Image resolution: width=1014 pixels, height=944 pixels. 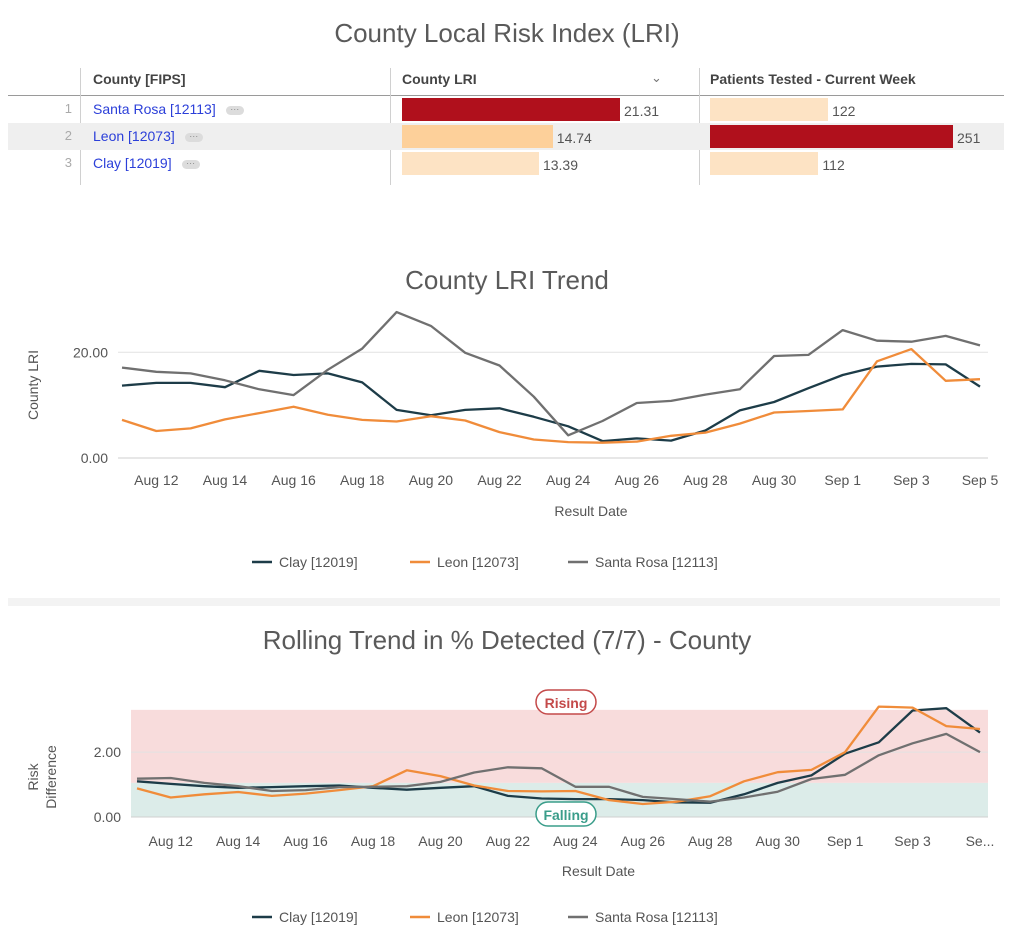 I want to click on row-number: 2, so click(x=68, y=135).